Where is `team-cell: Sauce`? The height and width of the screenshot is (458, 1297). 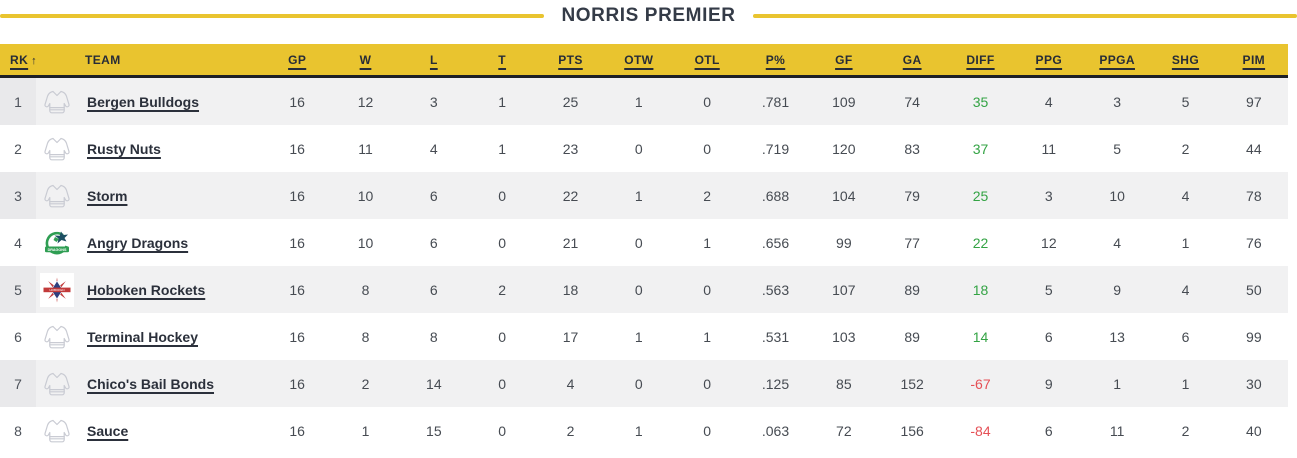
team-cell: Sauce is located at coordinates (149, 430).